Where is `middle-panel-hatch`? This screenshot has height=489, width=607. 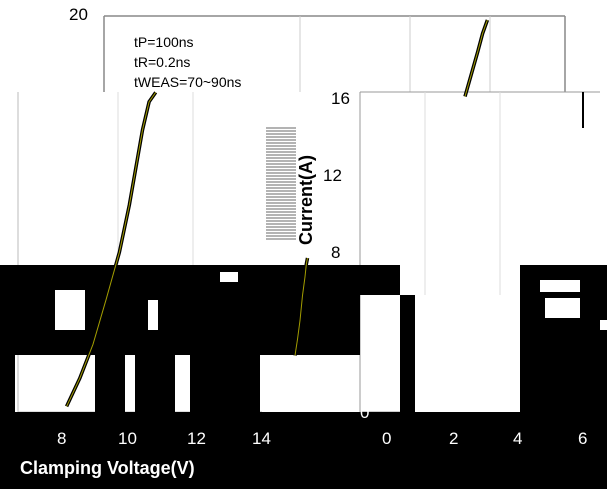 middle-panel-hatch is located at coordinates (281, 183).